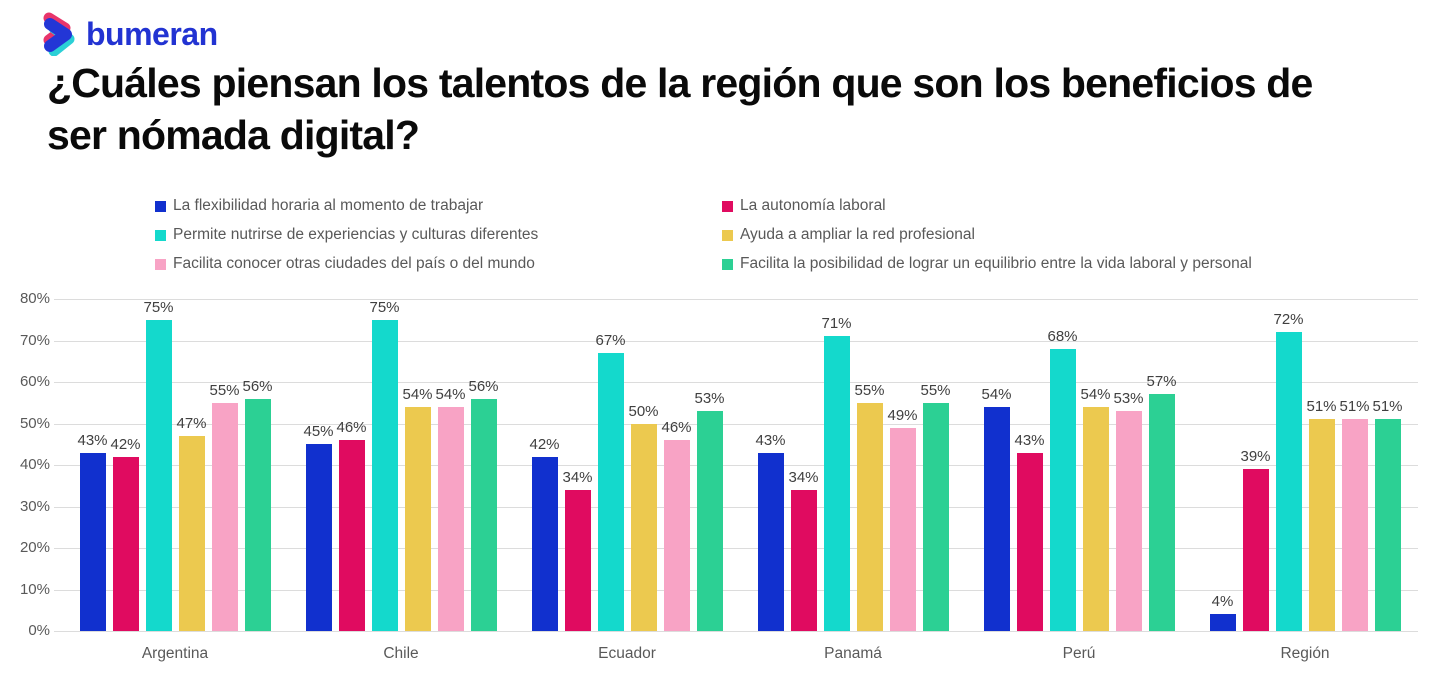 The image size is (1430, 675). I want to click on bar-value-label: 68%, so click(1062, 336).